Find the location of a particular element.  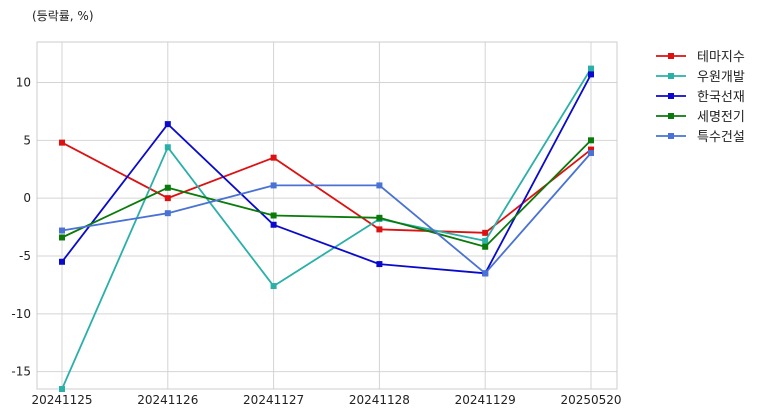

legend-item: 세명전기 is located at coordinates (700, 117).